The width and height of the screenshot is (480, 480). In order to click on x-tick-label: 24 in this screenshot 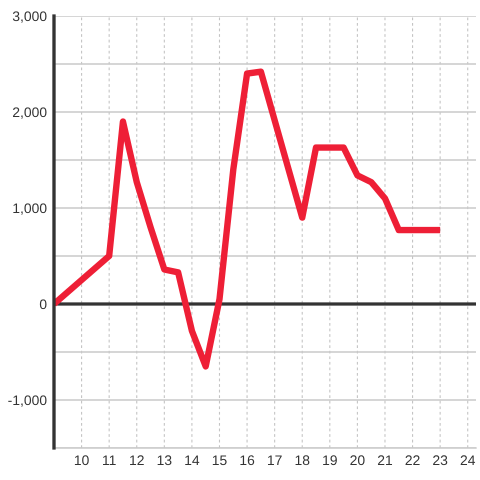, I will do `click(468, 460)`.